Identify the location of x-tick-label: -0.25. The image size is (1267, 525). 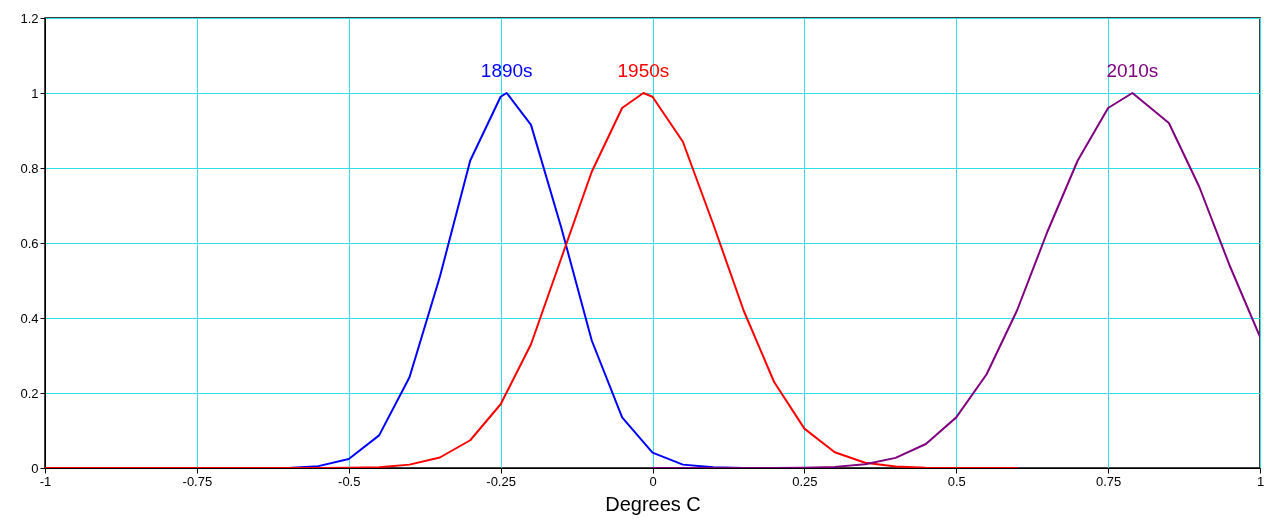
(501, 481).